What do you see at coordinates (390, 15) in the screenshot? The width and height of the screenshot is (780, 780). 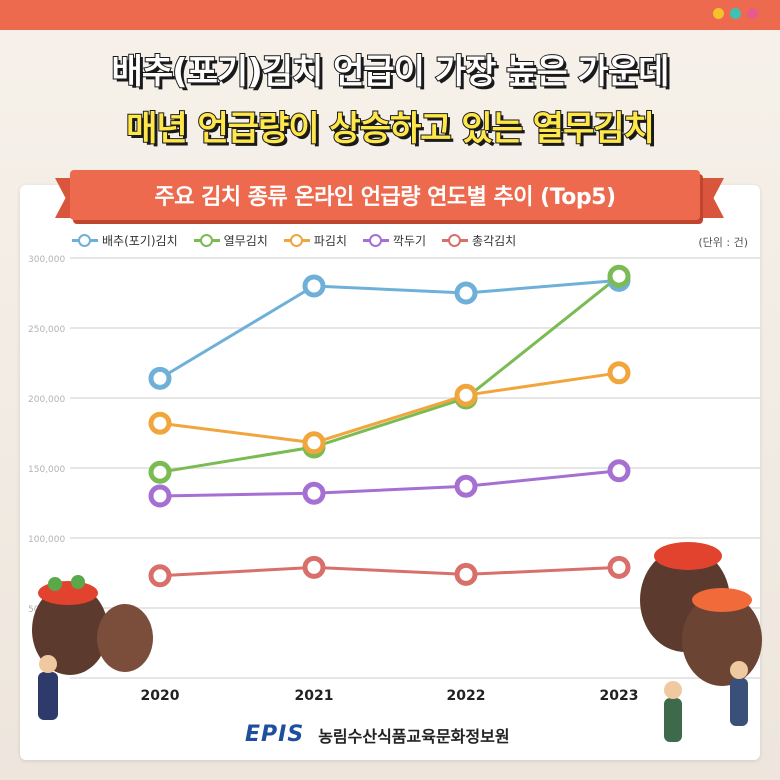 I see `top-bar` at bounding box center [390, 15].